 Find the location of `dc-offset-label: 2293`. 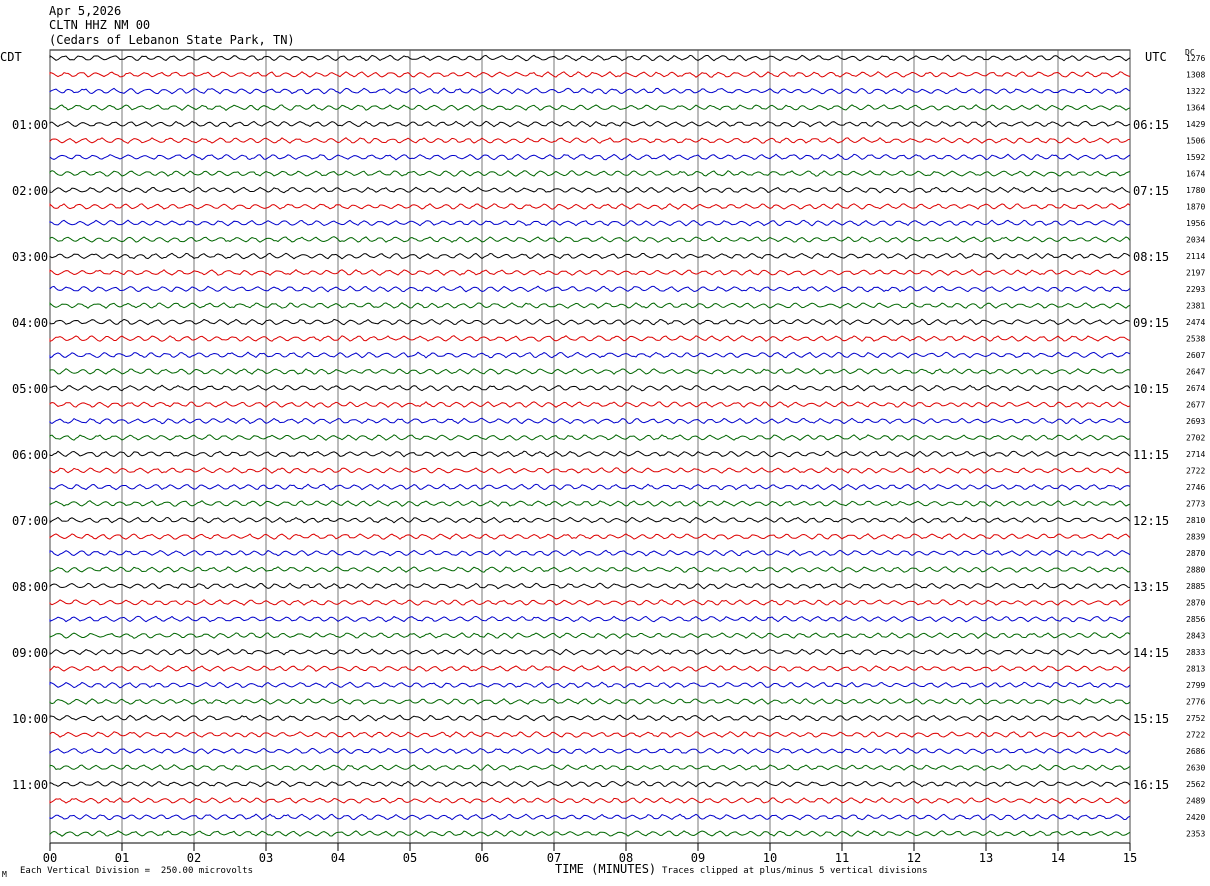

dc-offset-label: 2293 is located at coordinates (1195, 289).